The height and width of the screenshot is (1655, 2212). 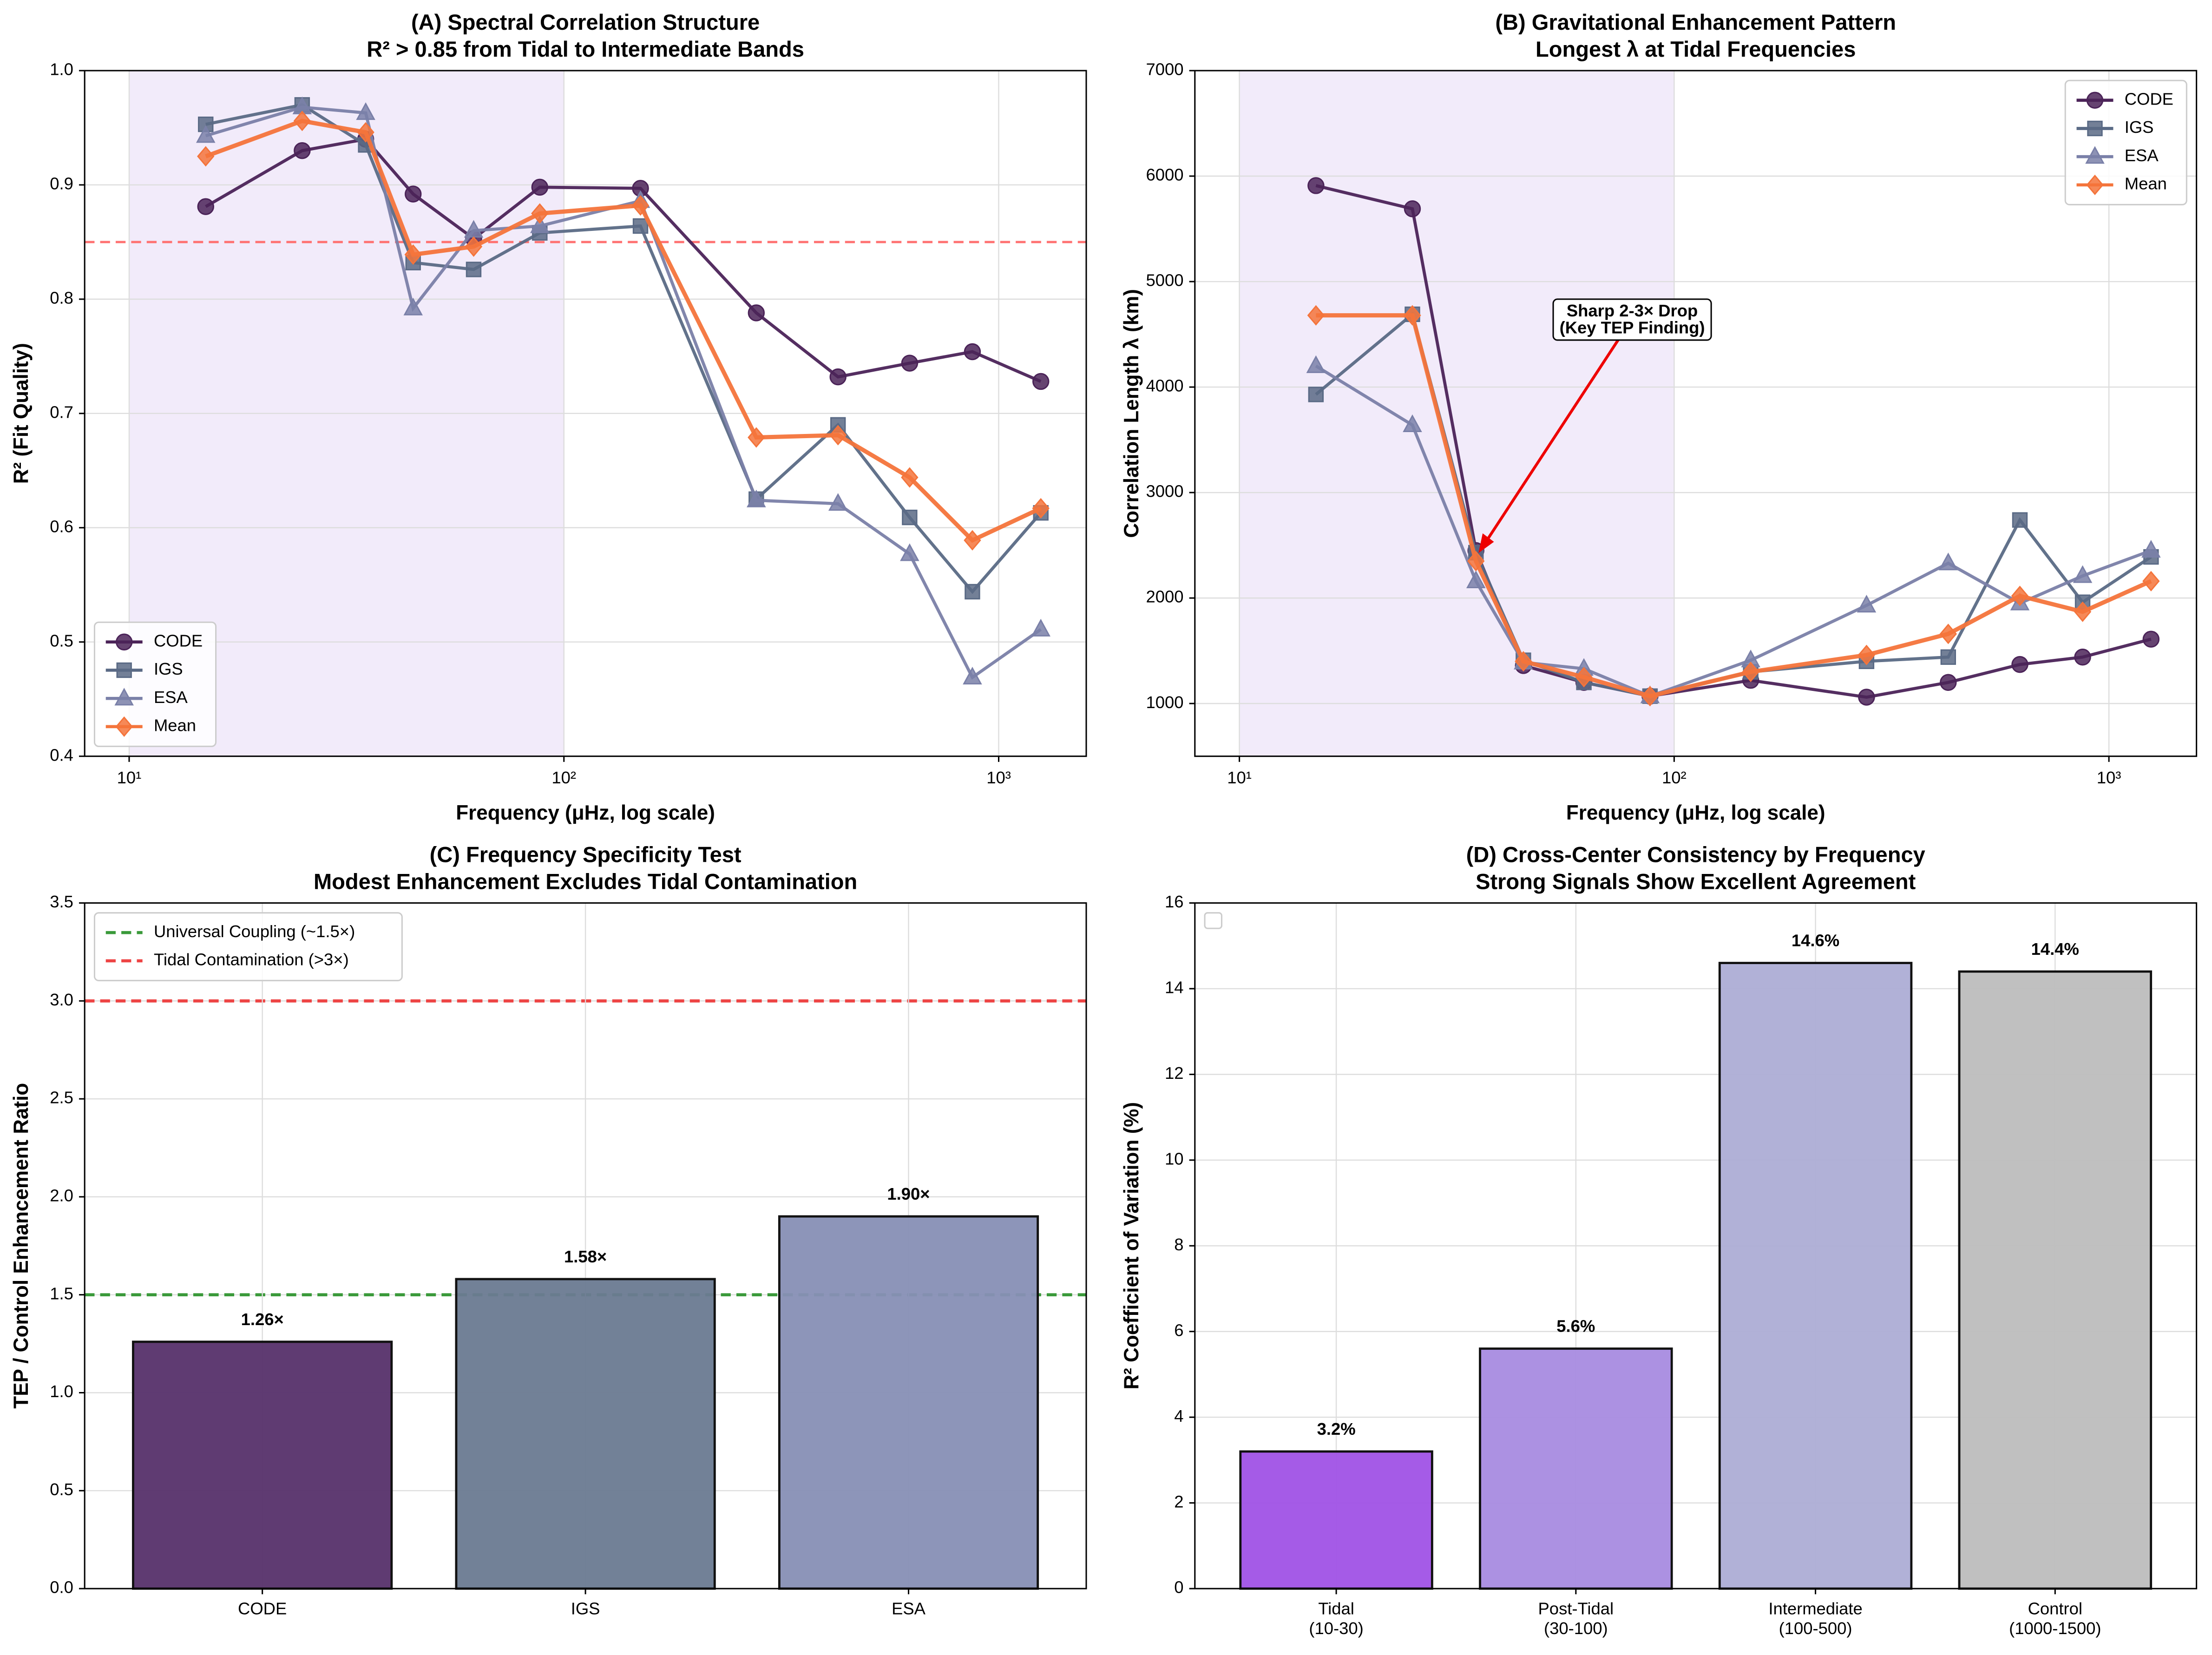 I want to click on y-tick-label: 6, so click(x=1178, y=1330).